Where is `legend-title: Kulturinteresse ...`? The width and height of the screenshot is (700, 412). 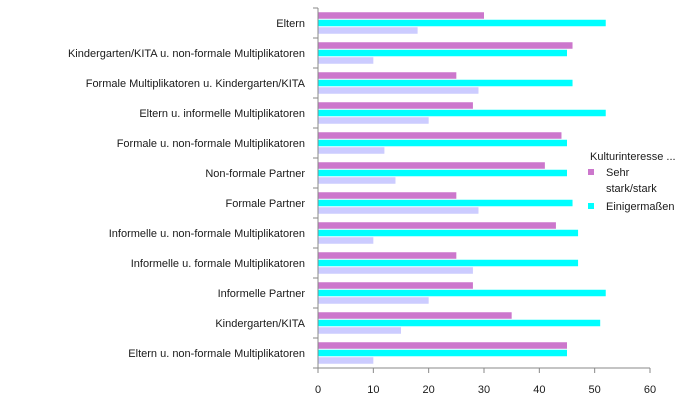 legend-title: Kulturinteresse ... is located at coordinates (633, 157).